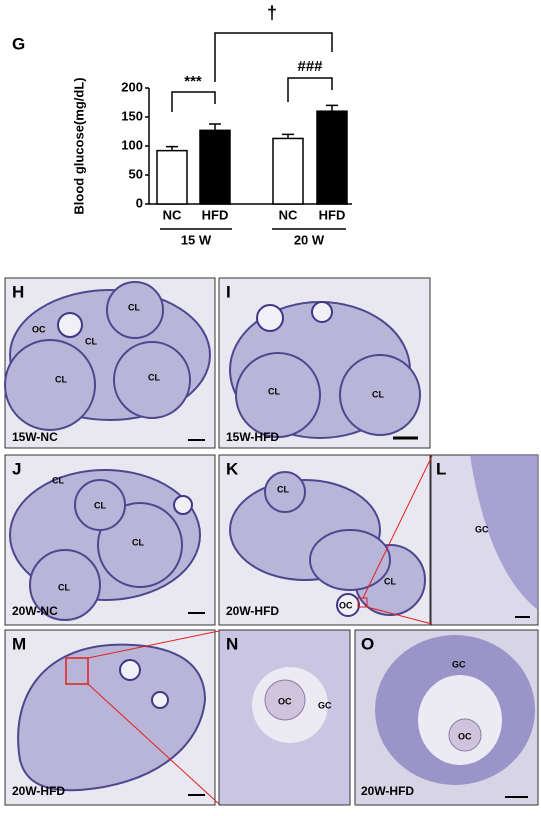 The height and width of the screenshot is (816, 541). Describe the element at coordinates (16, 468) in the screenshot. I see `panel-letter: J` at that location.